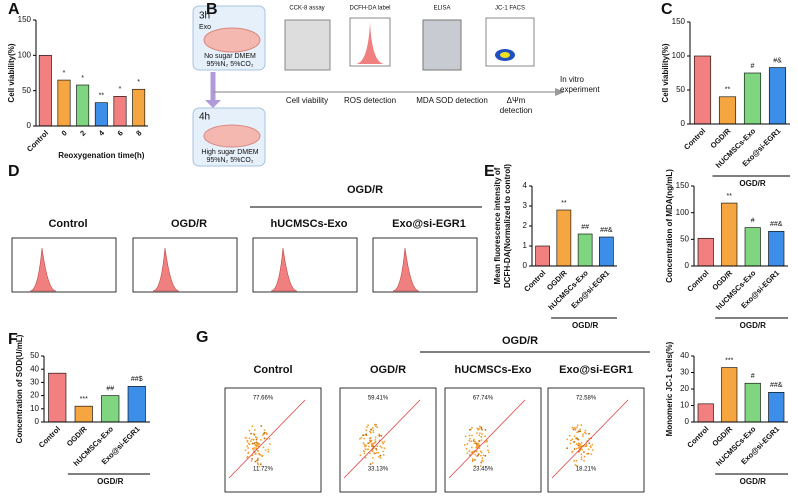  I want to click on y-tick-label: 40, so click(684, 355).